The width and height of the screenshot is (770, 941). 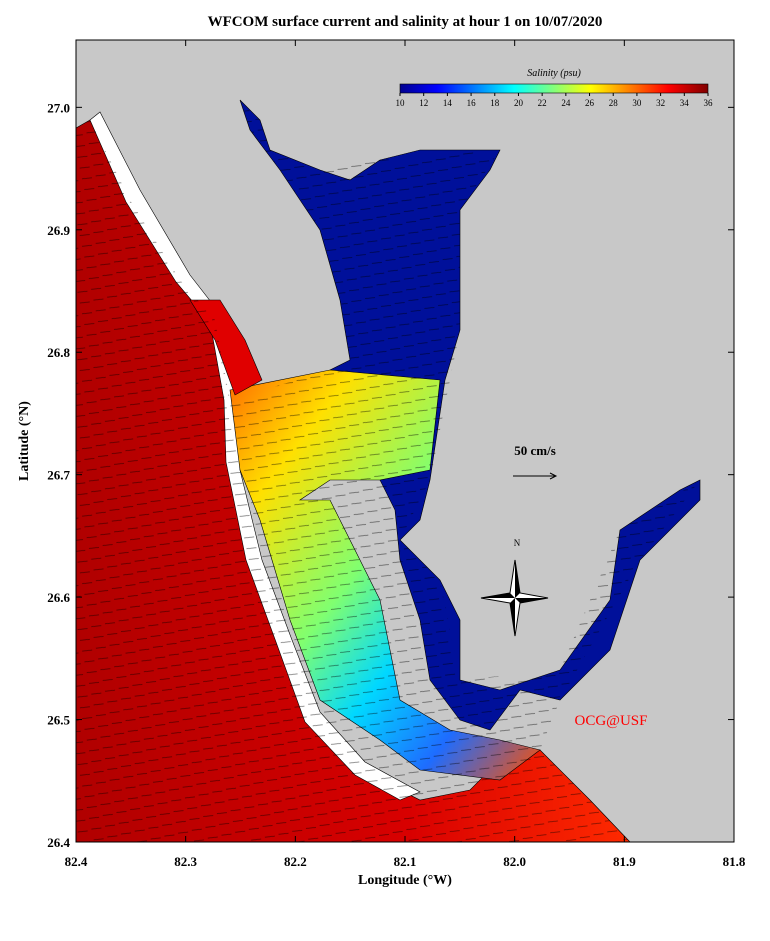 I want to click on x-tick-label: 82.0, so click(x=514, y=861).